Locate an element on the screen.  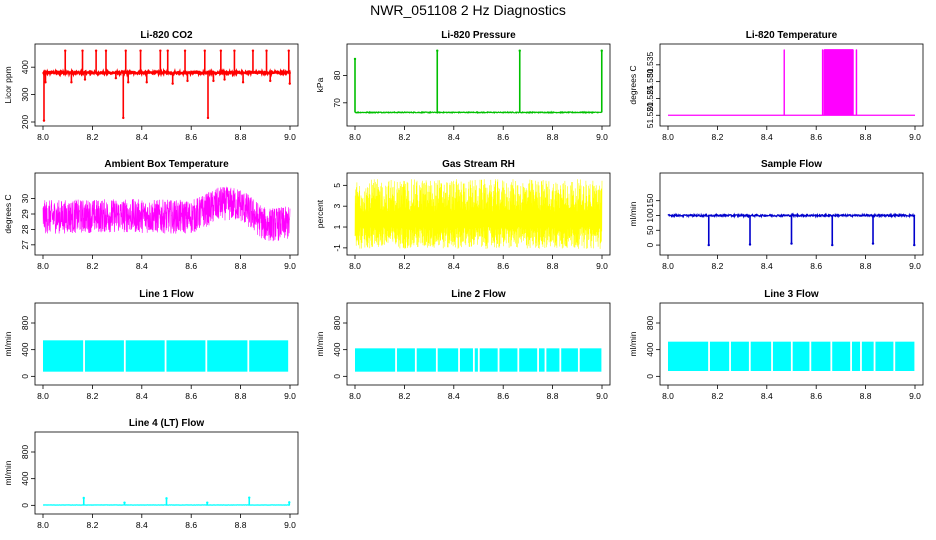
y-tick-label: 300 is located at coordinates (25, 94).